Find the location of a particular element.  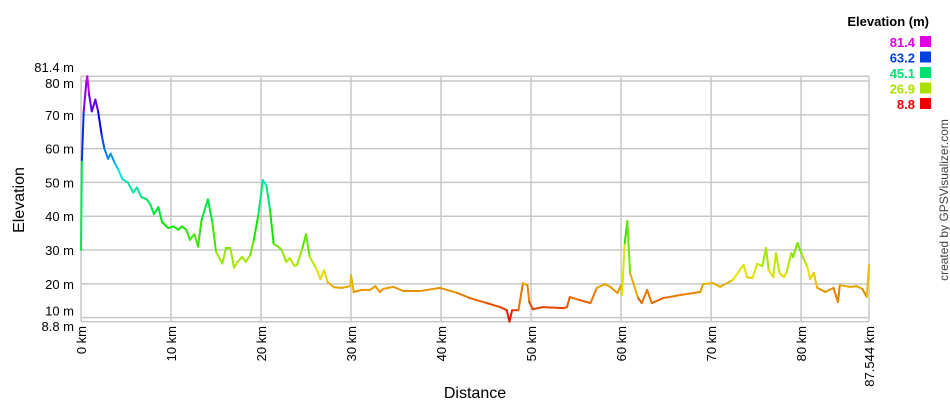

x-tick-label: 60 km is located at coordinates (621, 343).